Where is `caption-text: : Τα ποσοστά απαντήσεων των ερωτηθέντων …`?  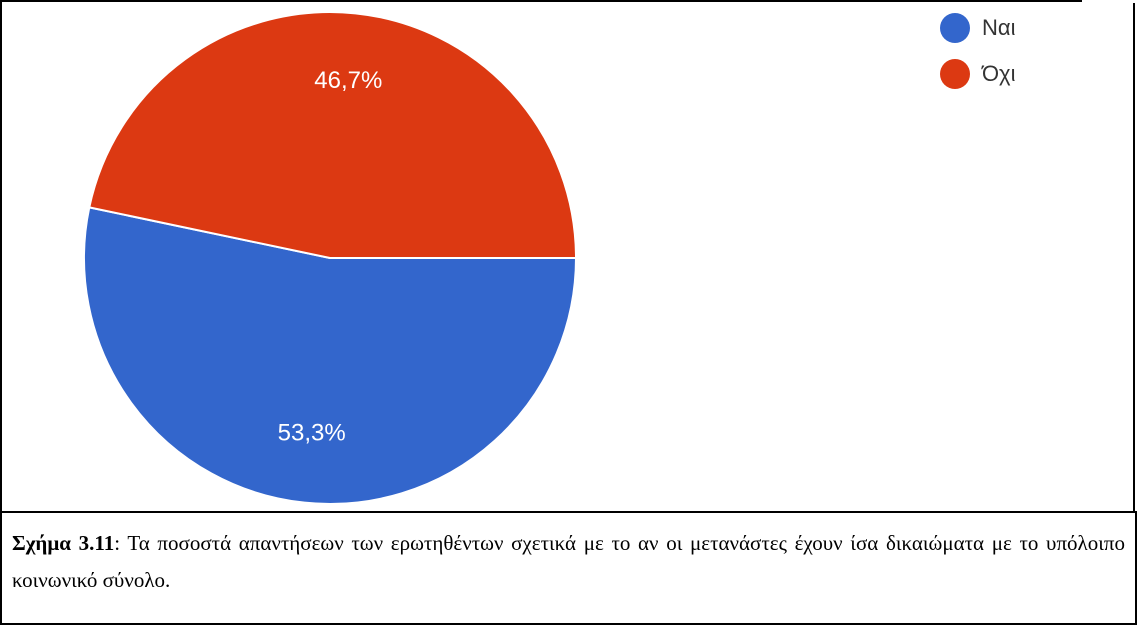 caption-text: : Τα ποσοστά απαντήσεων των ερωτηθέντων … is located at coordinates (568, 561).